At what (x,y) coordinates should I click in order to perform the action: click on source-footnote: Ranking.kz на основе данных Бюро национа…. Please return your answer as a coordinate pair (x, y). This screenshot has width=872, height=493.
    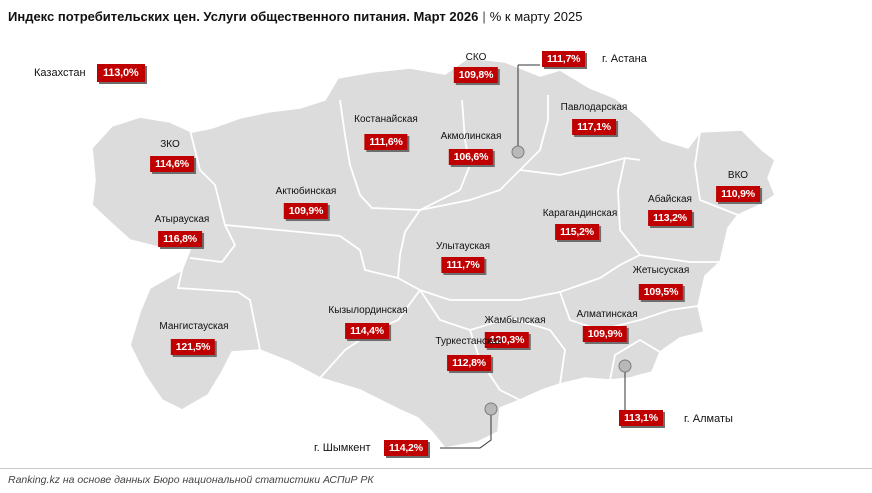
    Looking at the image, I should click on (191, 480).